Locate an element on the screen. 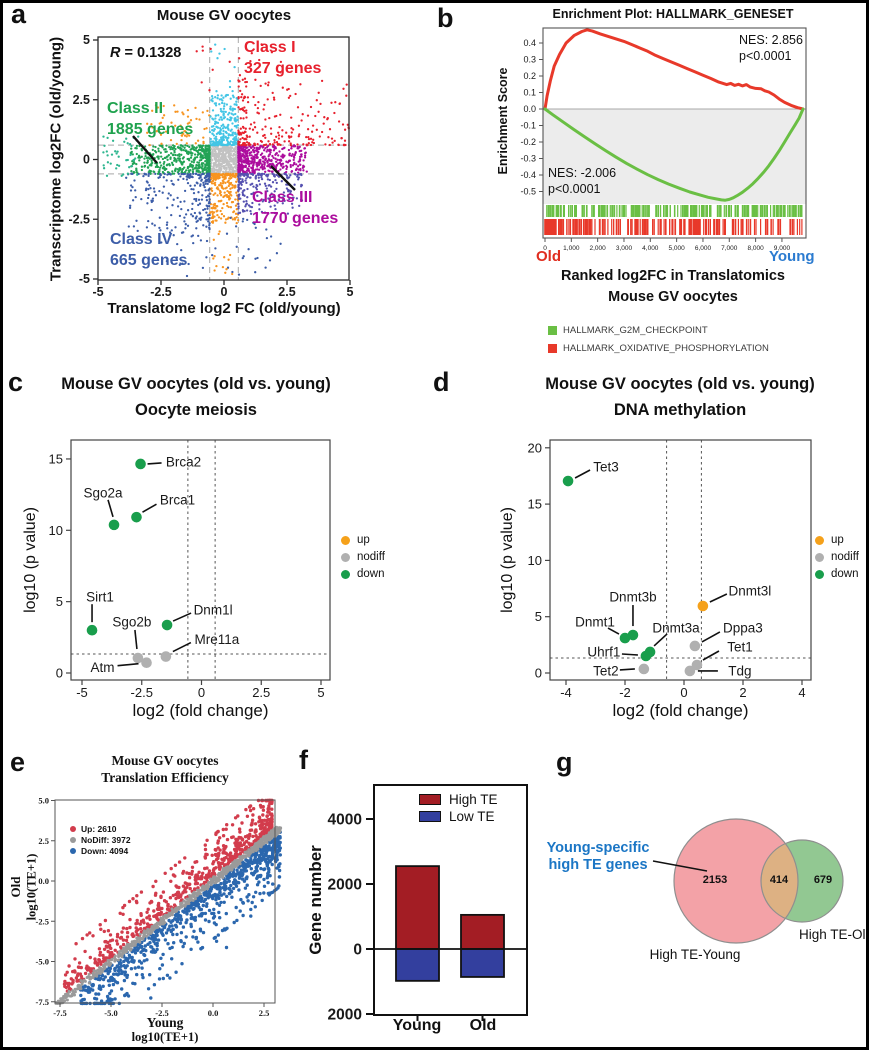  r-value: = 0.1328 is located at coordinates (151, 53).